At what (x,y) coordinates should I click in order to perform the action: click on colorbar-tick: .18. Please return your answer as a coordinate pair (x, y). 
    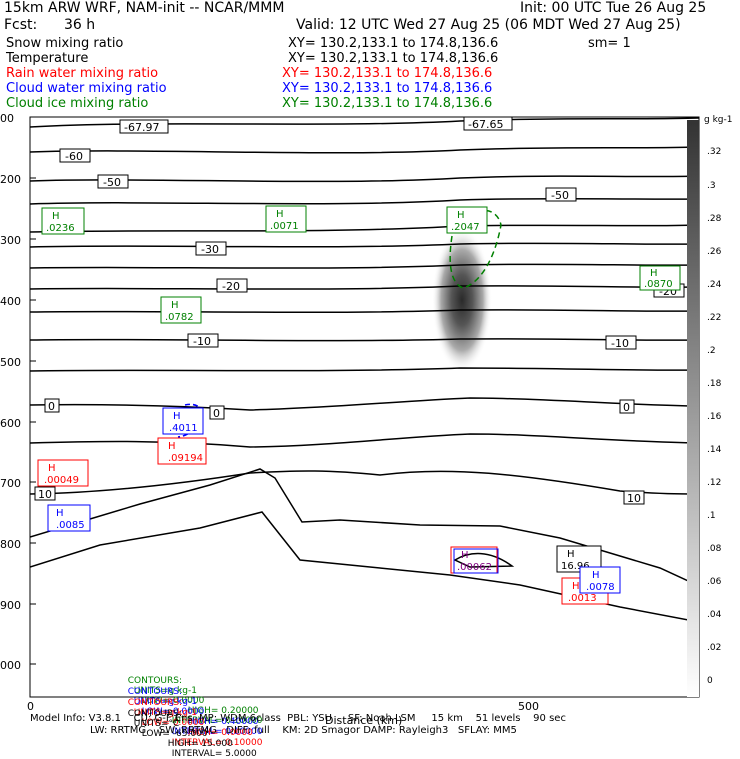
    Looking at the image, I should click on (714, 384).